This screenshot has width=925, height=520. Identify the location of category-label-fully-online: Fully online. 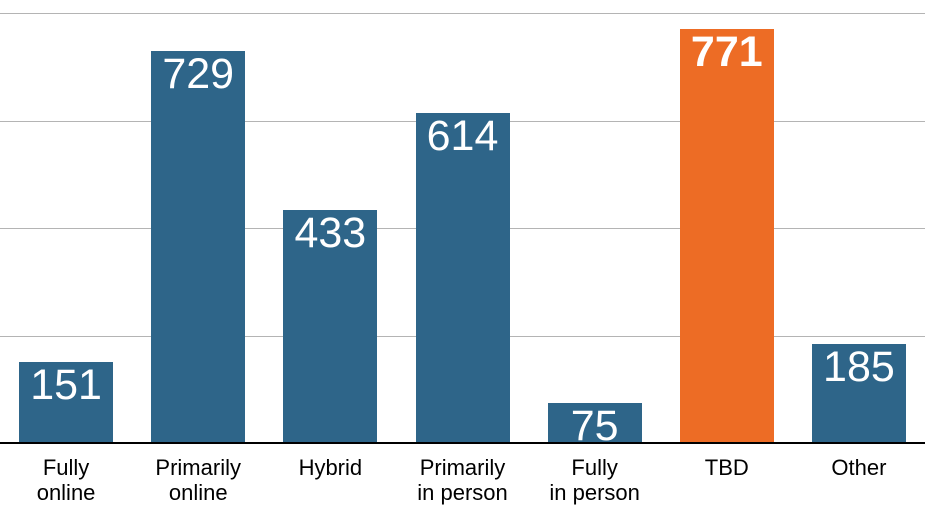
(66, 480).